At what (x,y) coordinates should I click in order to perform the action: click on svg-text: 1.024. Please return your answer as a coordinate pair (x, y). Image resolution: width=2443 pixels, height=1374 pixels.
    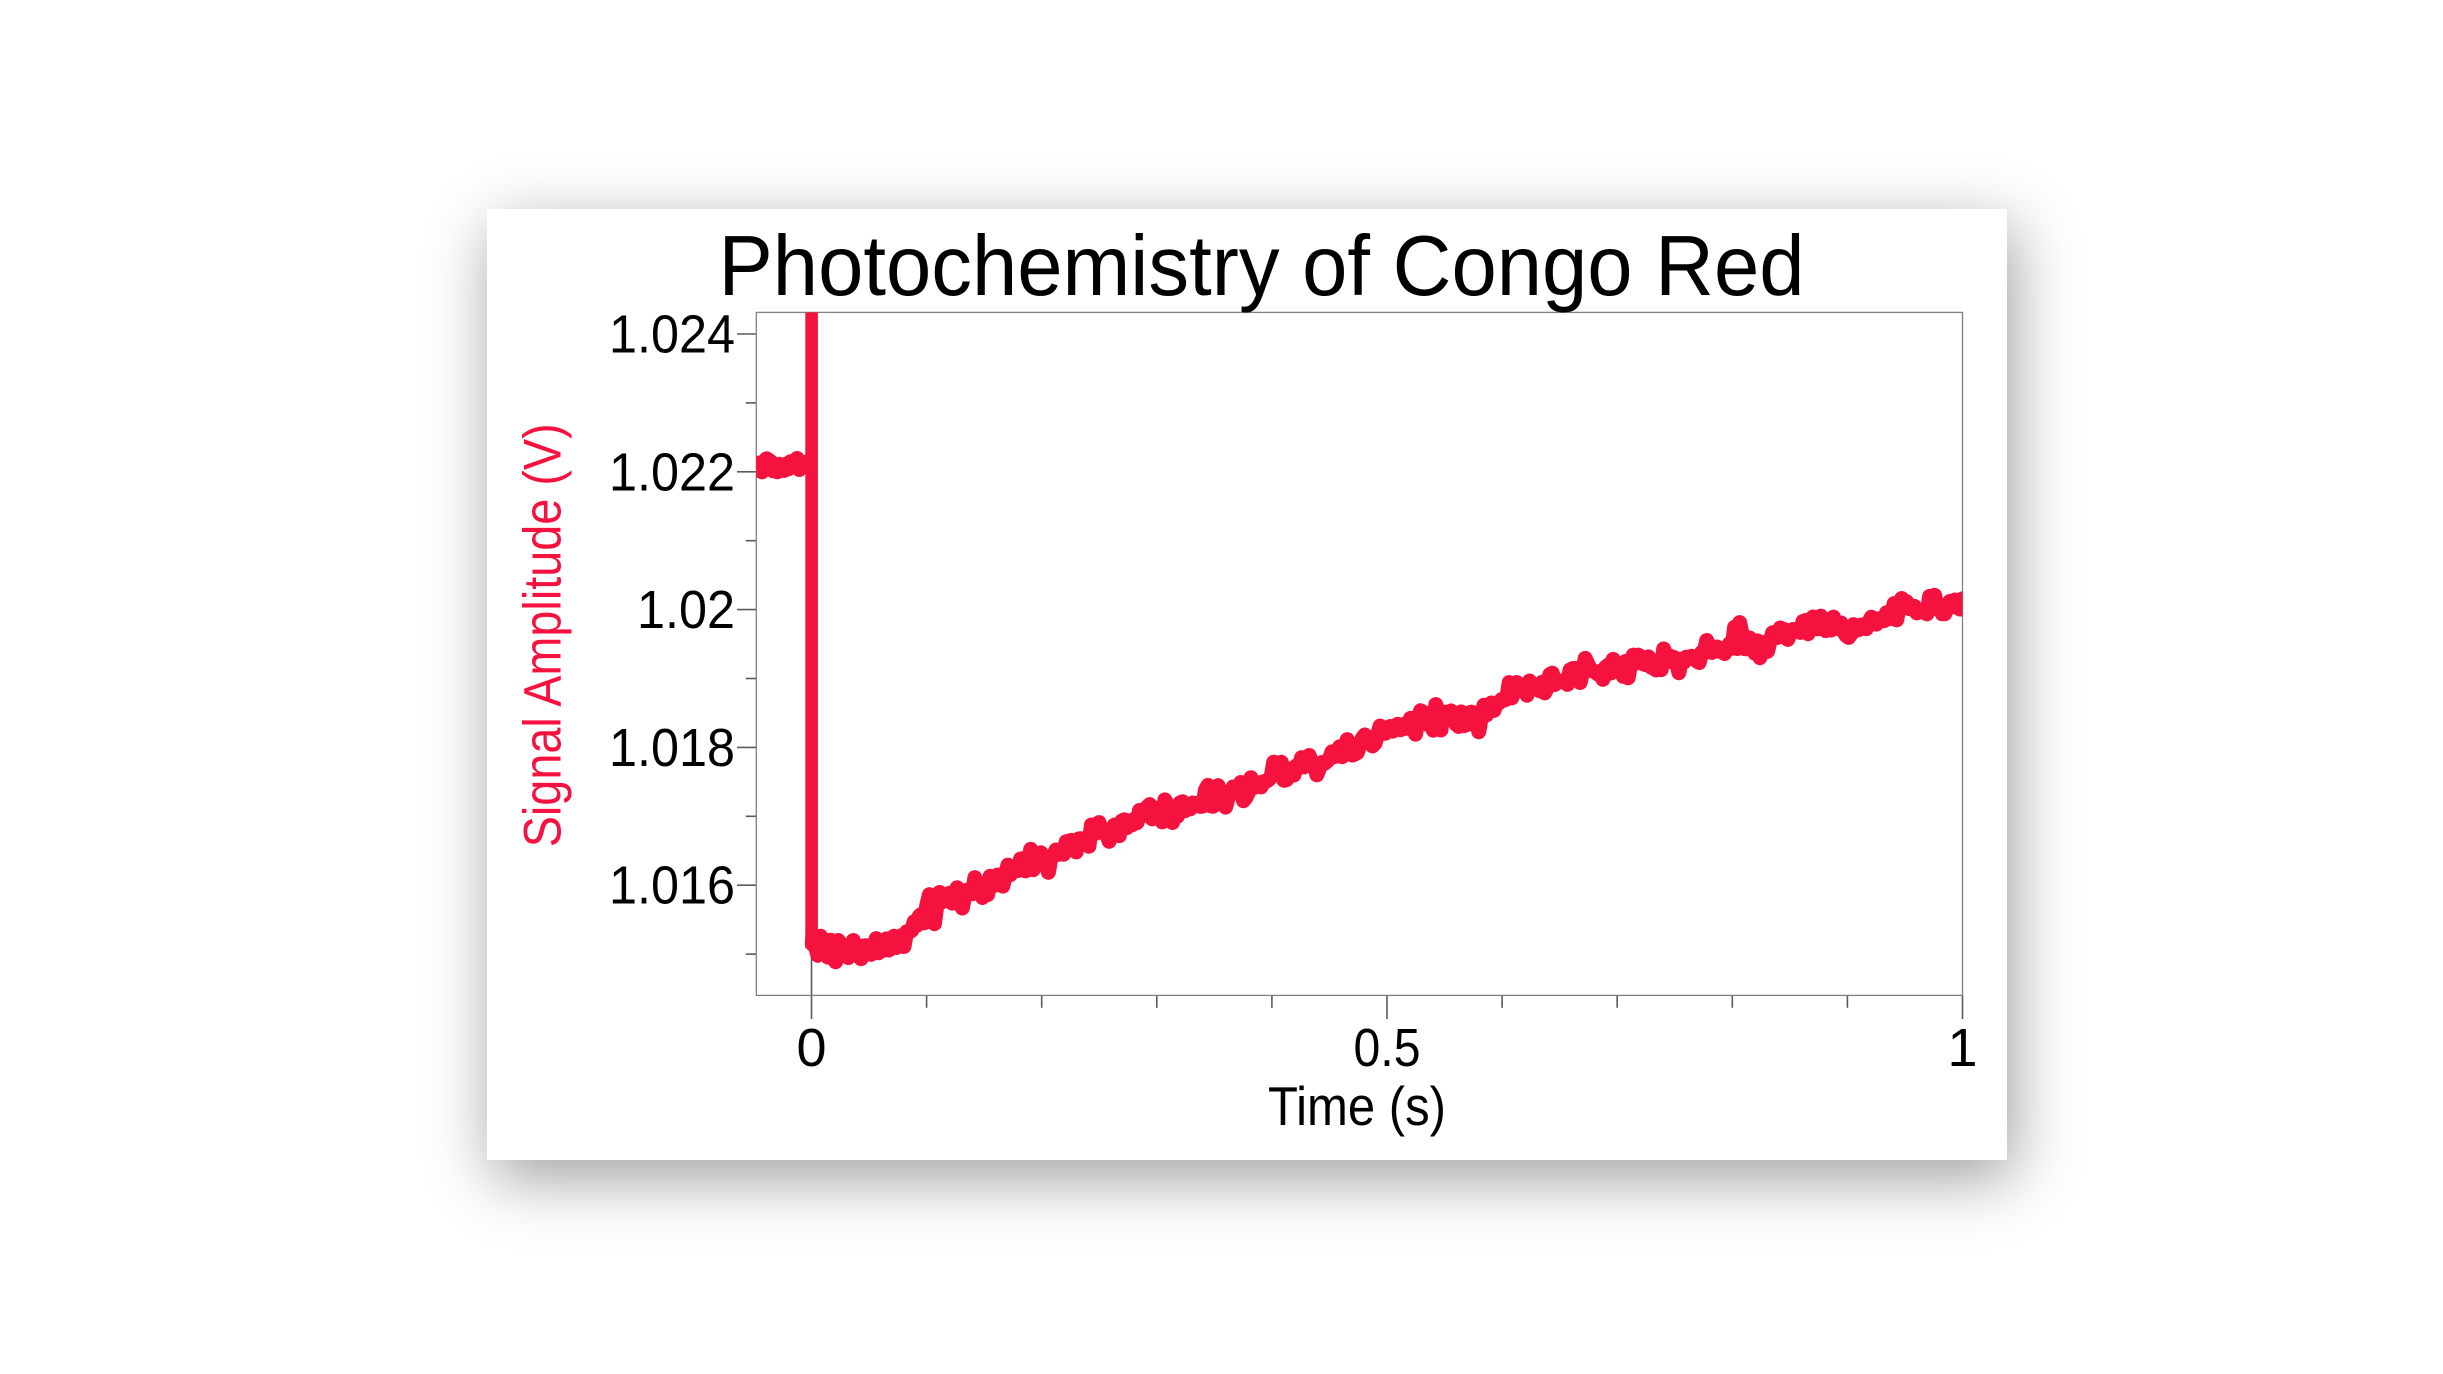
    Looking at the image, I should click on (672, 335).